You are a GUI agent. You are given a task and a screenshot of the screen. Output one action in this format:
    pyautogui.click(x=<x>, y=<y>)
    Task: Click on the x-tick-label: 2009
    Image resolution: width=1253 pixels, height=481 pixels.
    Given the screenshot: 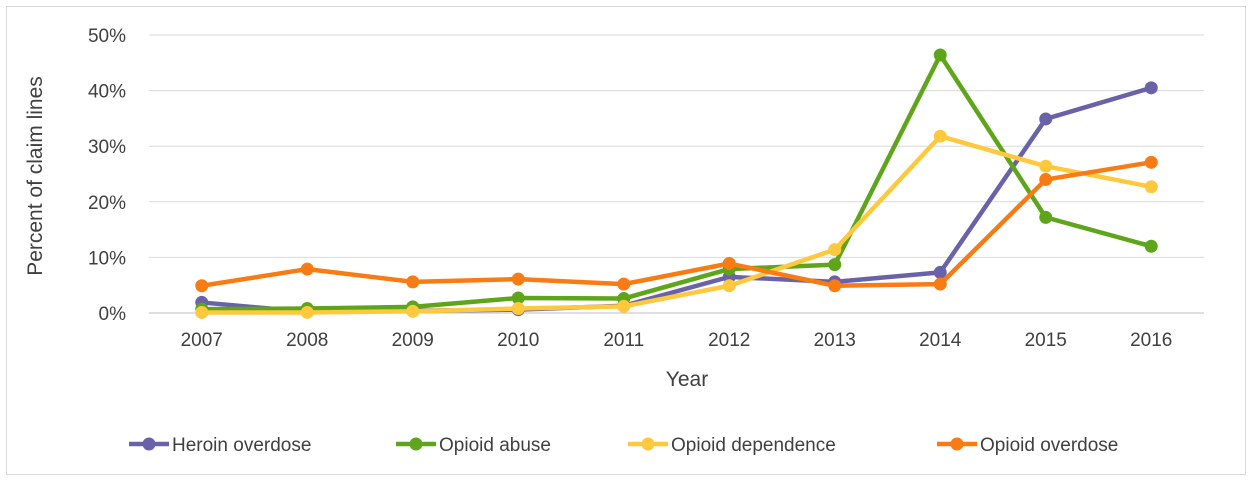 What is the action you would take?
    pyautogui.click(x=413, y=340)
    